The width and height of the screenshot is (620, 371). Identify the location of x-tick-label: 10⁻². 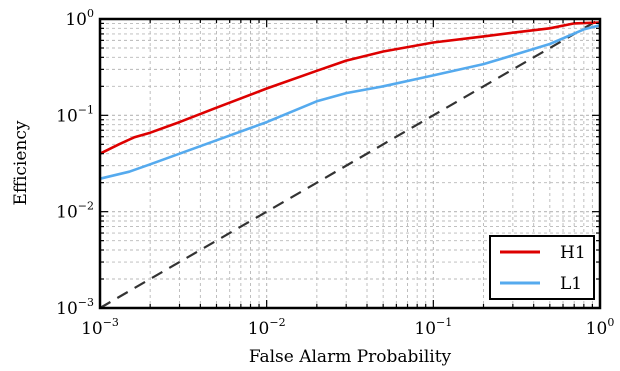
(267, 327).